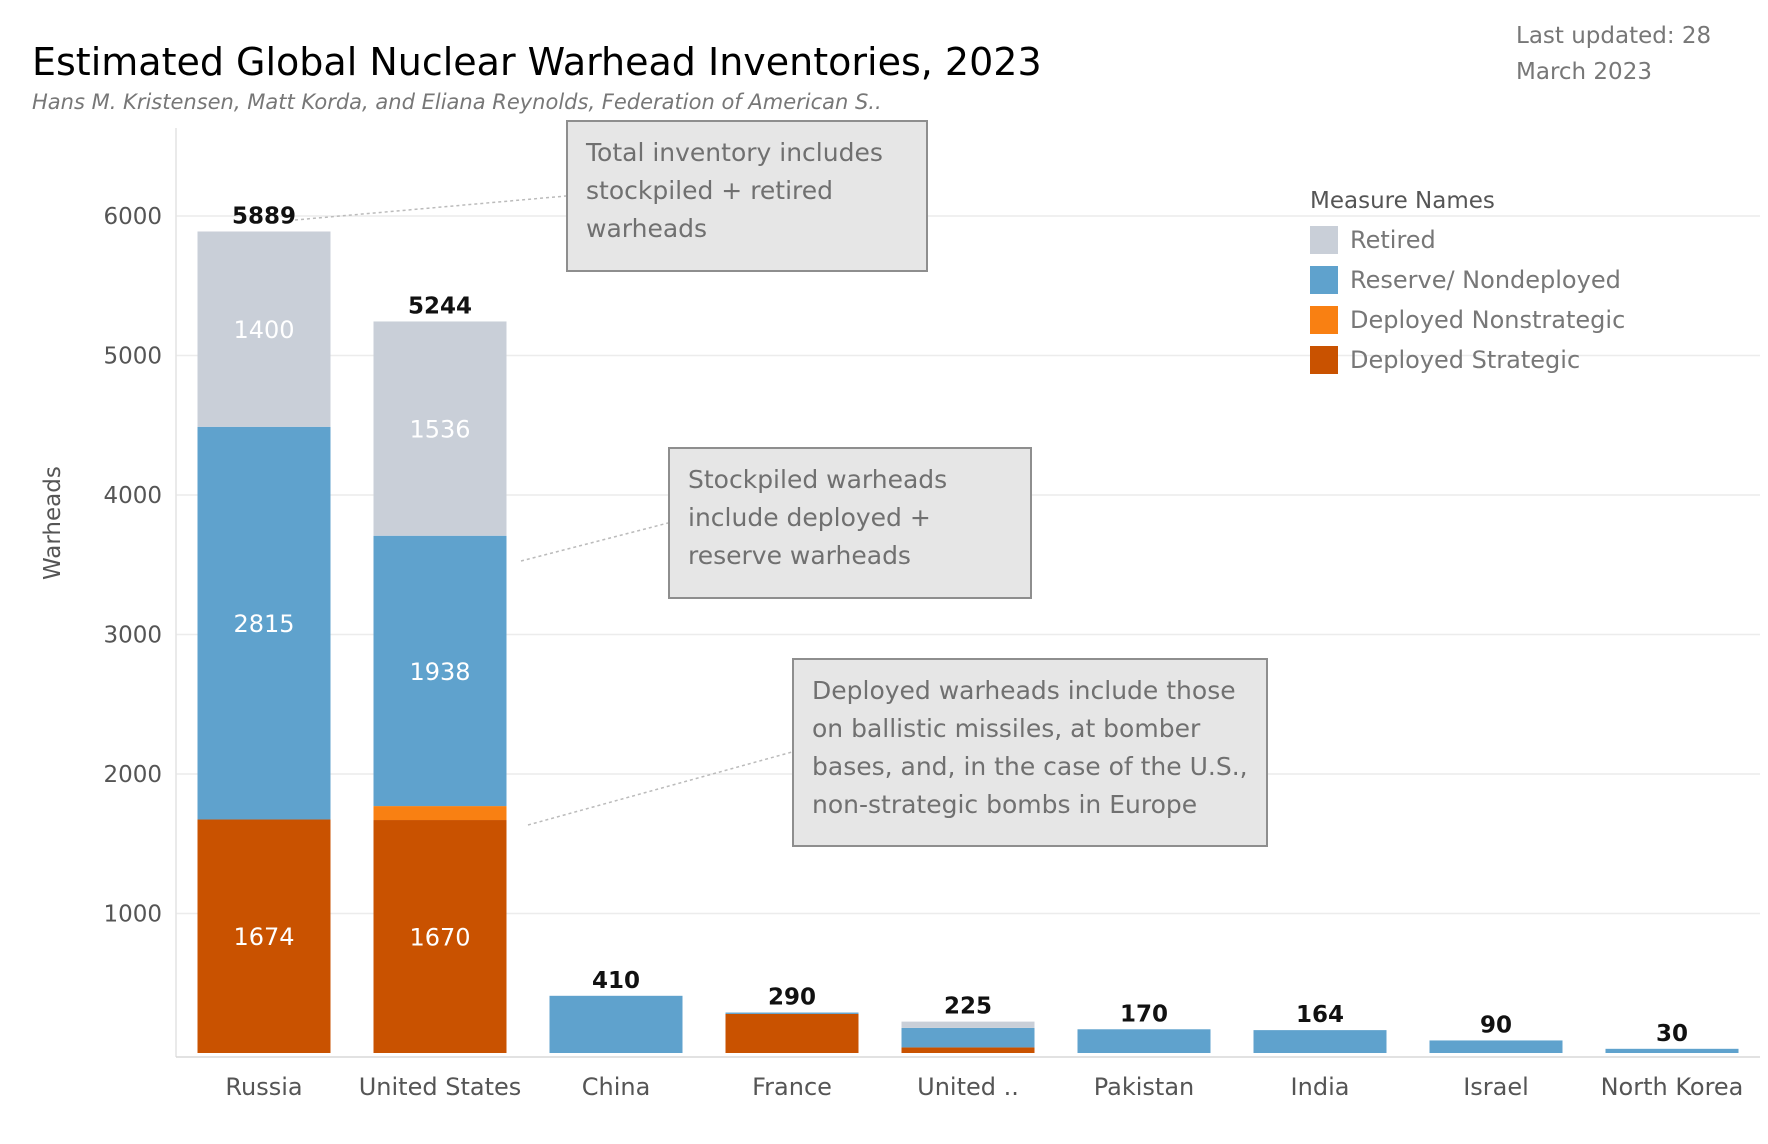  Describe the element at coordinates (440, 1087) in the screenshot. I see `x-category-label: United States` at that location.